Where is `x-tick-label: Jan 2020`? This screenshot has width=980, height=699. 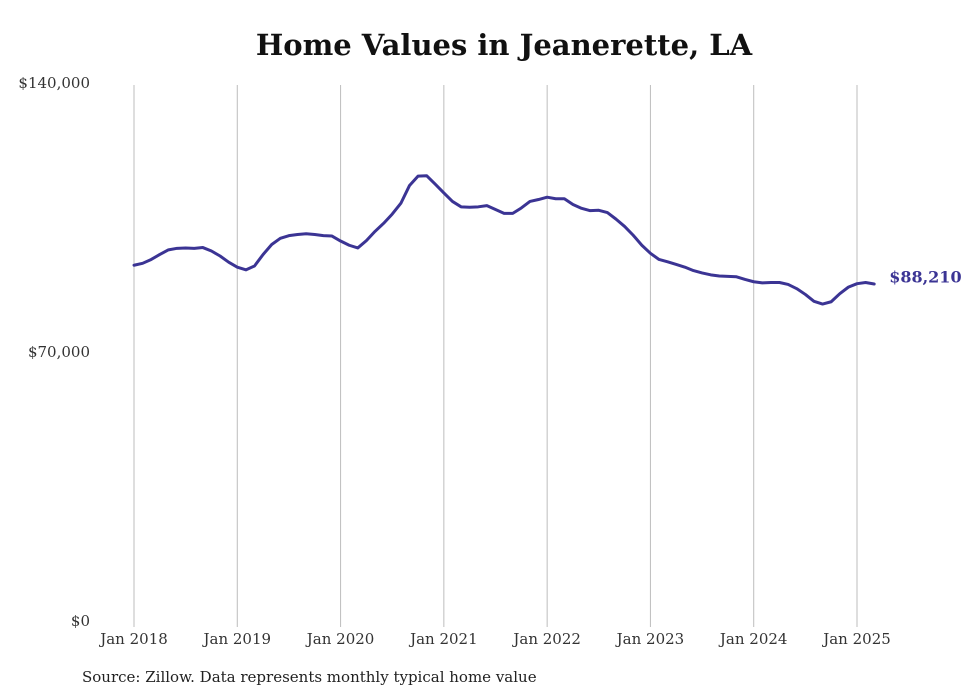
x-tick-label: Jan 2020 is located at coordinates (340, 639).